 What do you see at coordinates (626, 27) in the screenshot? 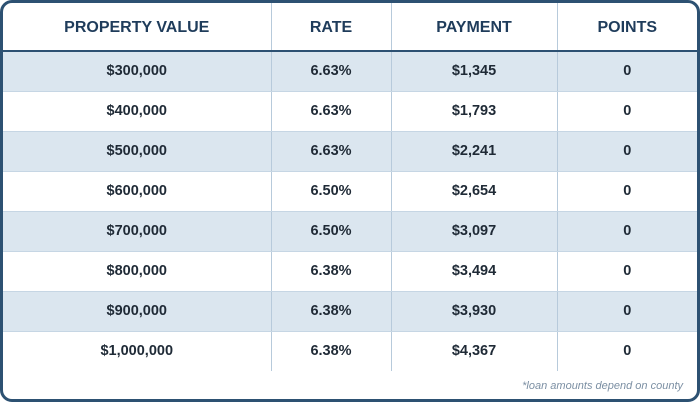
I see `header-points: POINTS` at bounding box center [626, 27].